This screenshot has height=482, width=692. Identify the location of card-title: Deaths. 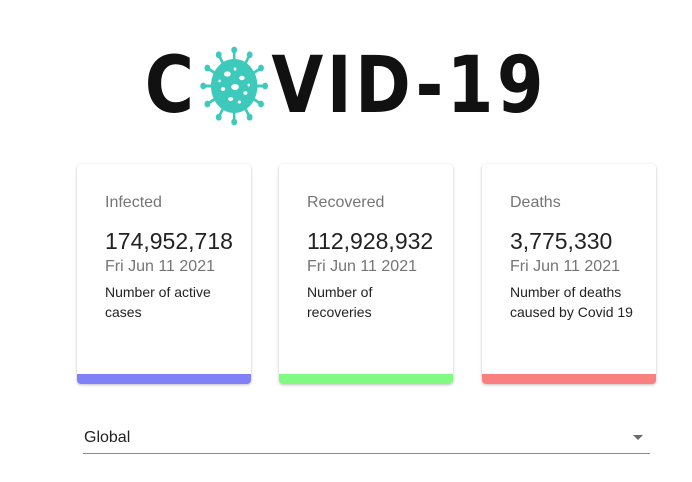
(535, 202).